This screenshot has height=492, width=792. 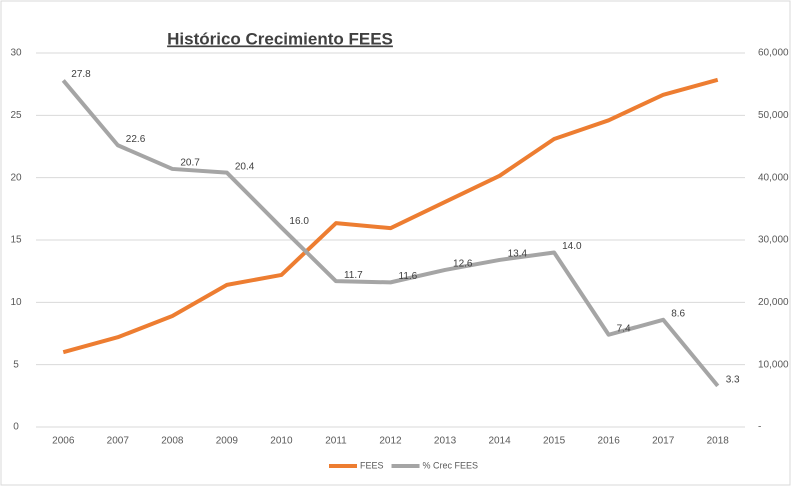 I want to click on legend-label: FEES, so click(x=372, y=465).